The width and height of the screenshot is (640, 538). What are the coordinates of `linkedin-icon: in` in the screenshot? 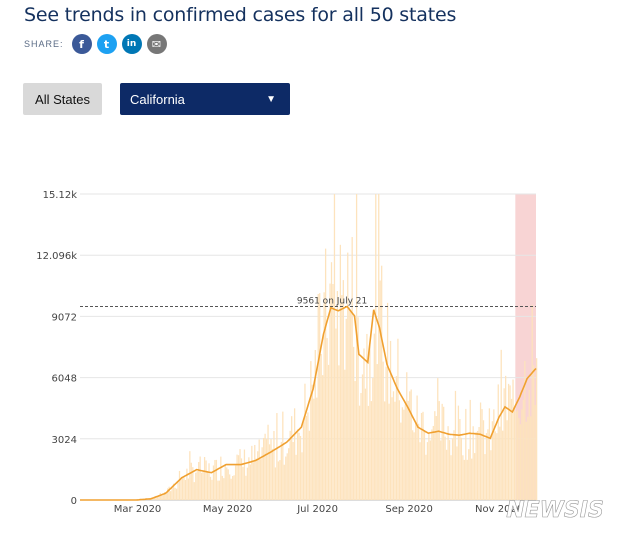 It's located at (131, 44).